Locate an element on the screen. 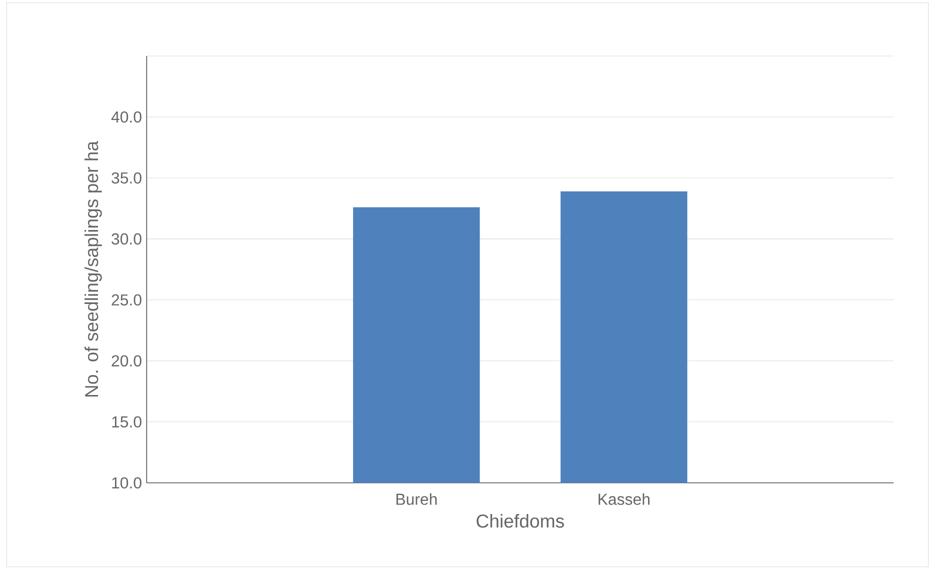 This screenshot has height=570, width=935. x-tick-label: Bureh is located at coordinates (416, 499).